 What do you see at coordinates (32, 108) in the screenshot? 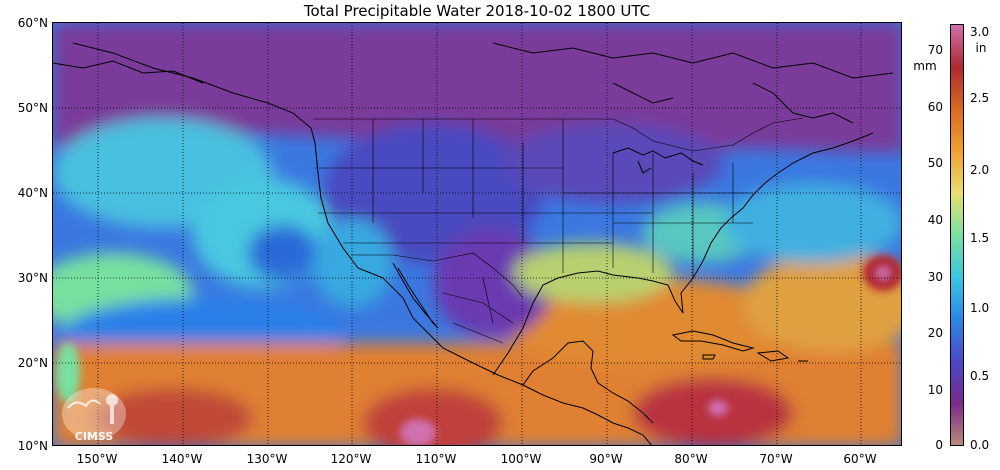
I see `lat-label-50n: 50°N` at bounding box center [32, 108].